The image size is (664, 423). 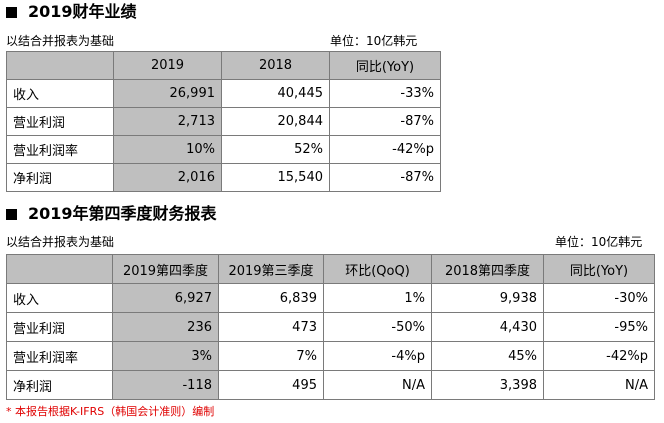 I want to click on value-cell: 26,991, so click(x=167, y=93).